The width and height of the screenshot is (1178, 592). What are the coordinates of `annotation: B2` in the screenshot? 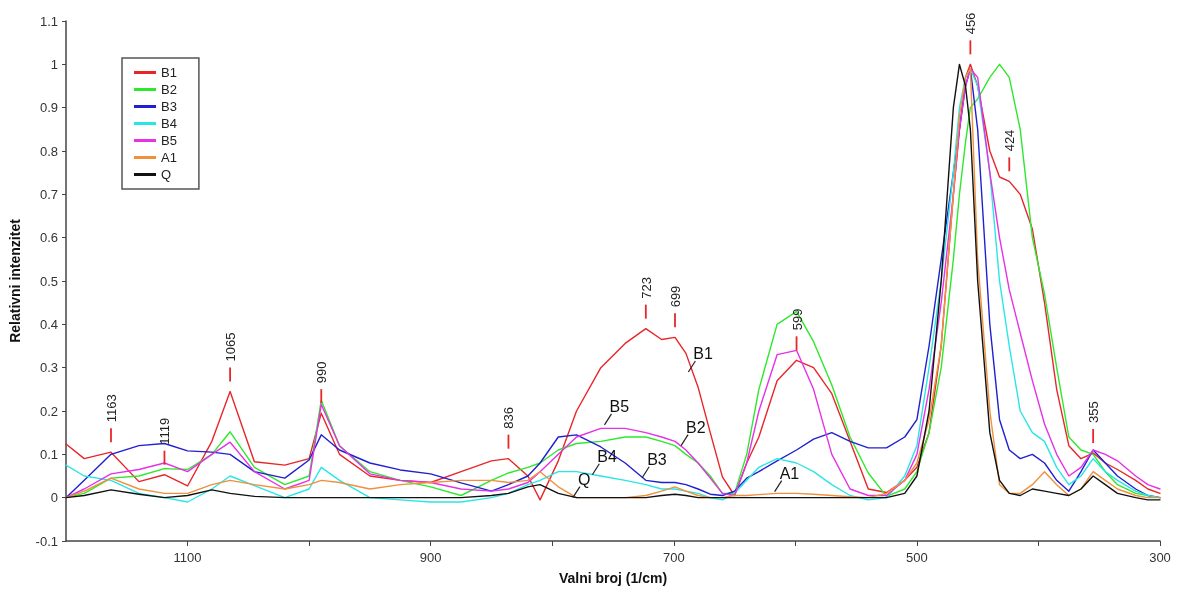 It's located at (696, 427).